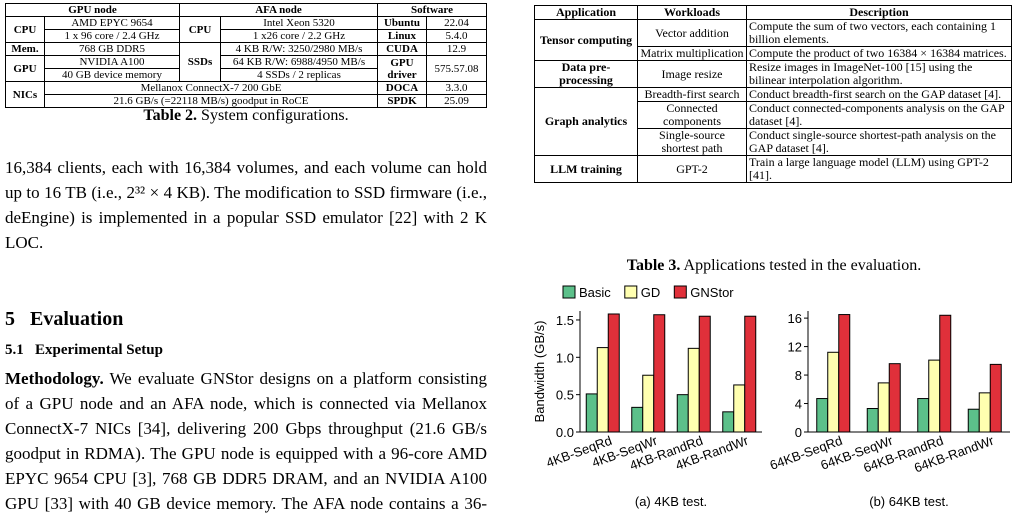  What do you see at coordinates (586, 12) in the screenshot?
I see `header: Application` at bounding box center [586, 12].